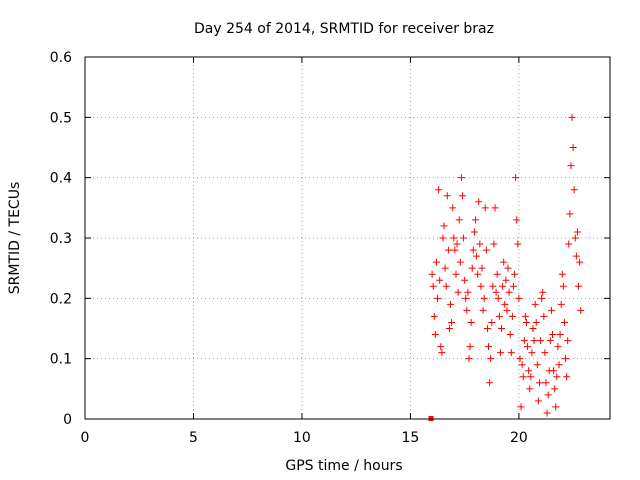 The height and width of the screenshot is (480, 640). What do you see at coordinates (519, 438) in the screenshot?
I see `x-tick-label: 20` at bounding box center [519, 438].